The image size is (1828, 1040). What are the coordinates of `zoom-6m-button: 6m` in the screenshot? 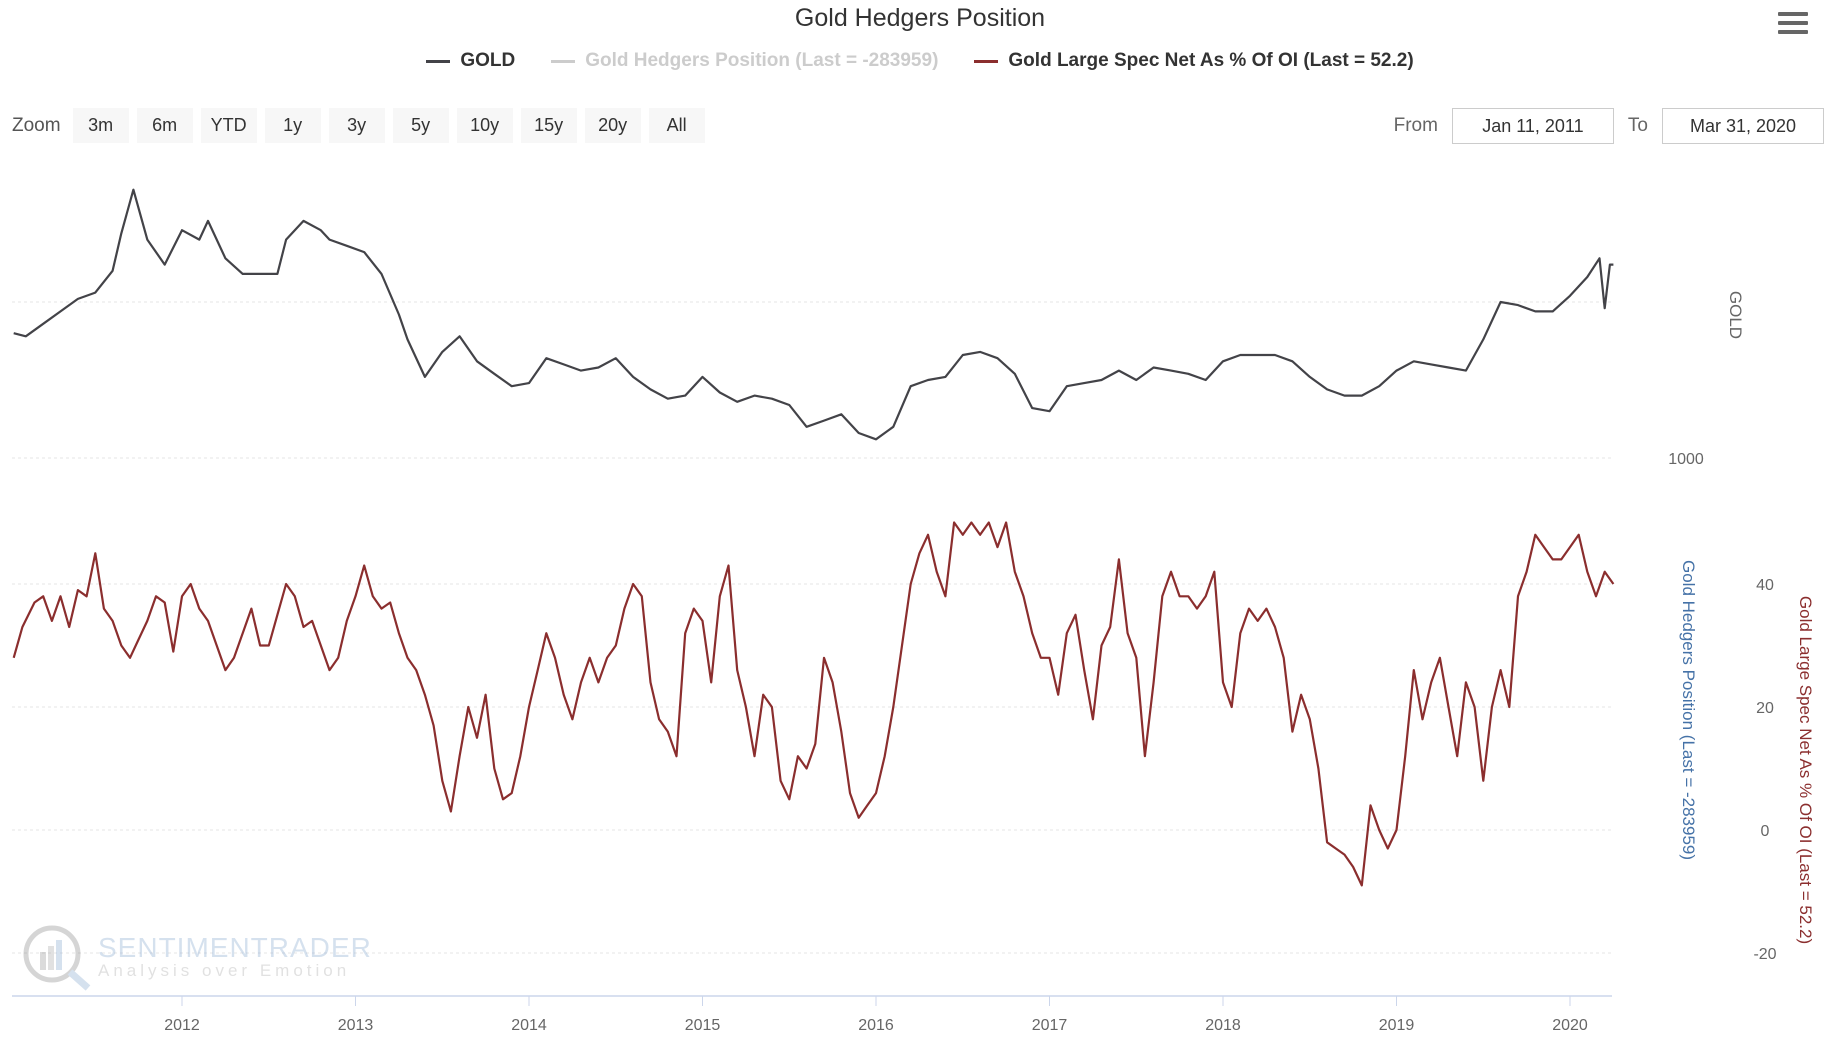 It's located at (164, 125).